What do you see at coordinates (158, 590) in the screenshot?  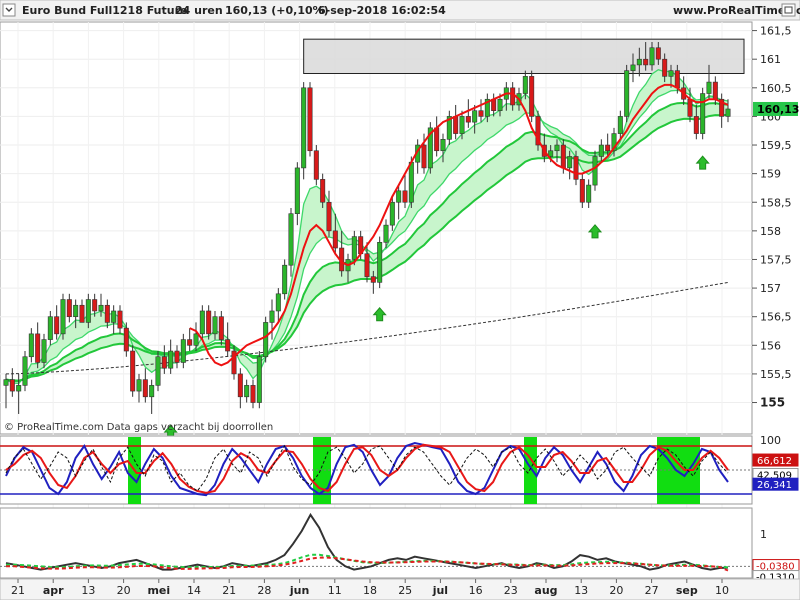 I see `time-tick-label: mei` at bounding box center [158, 590].